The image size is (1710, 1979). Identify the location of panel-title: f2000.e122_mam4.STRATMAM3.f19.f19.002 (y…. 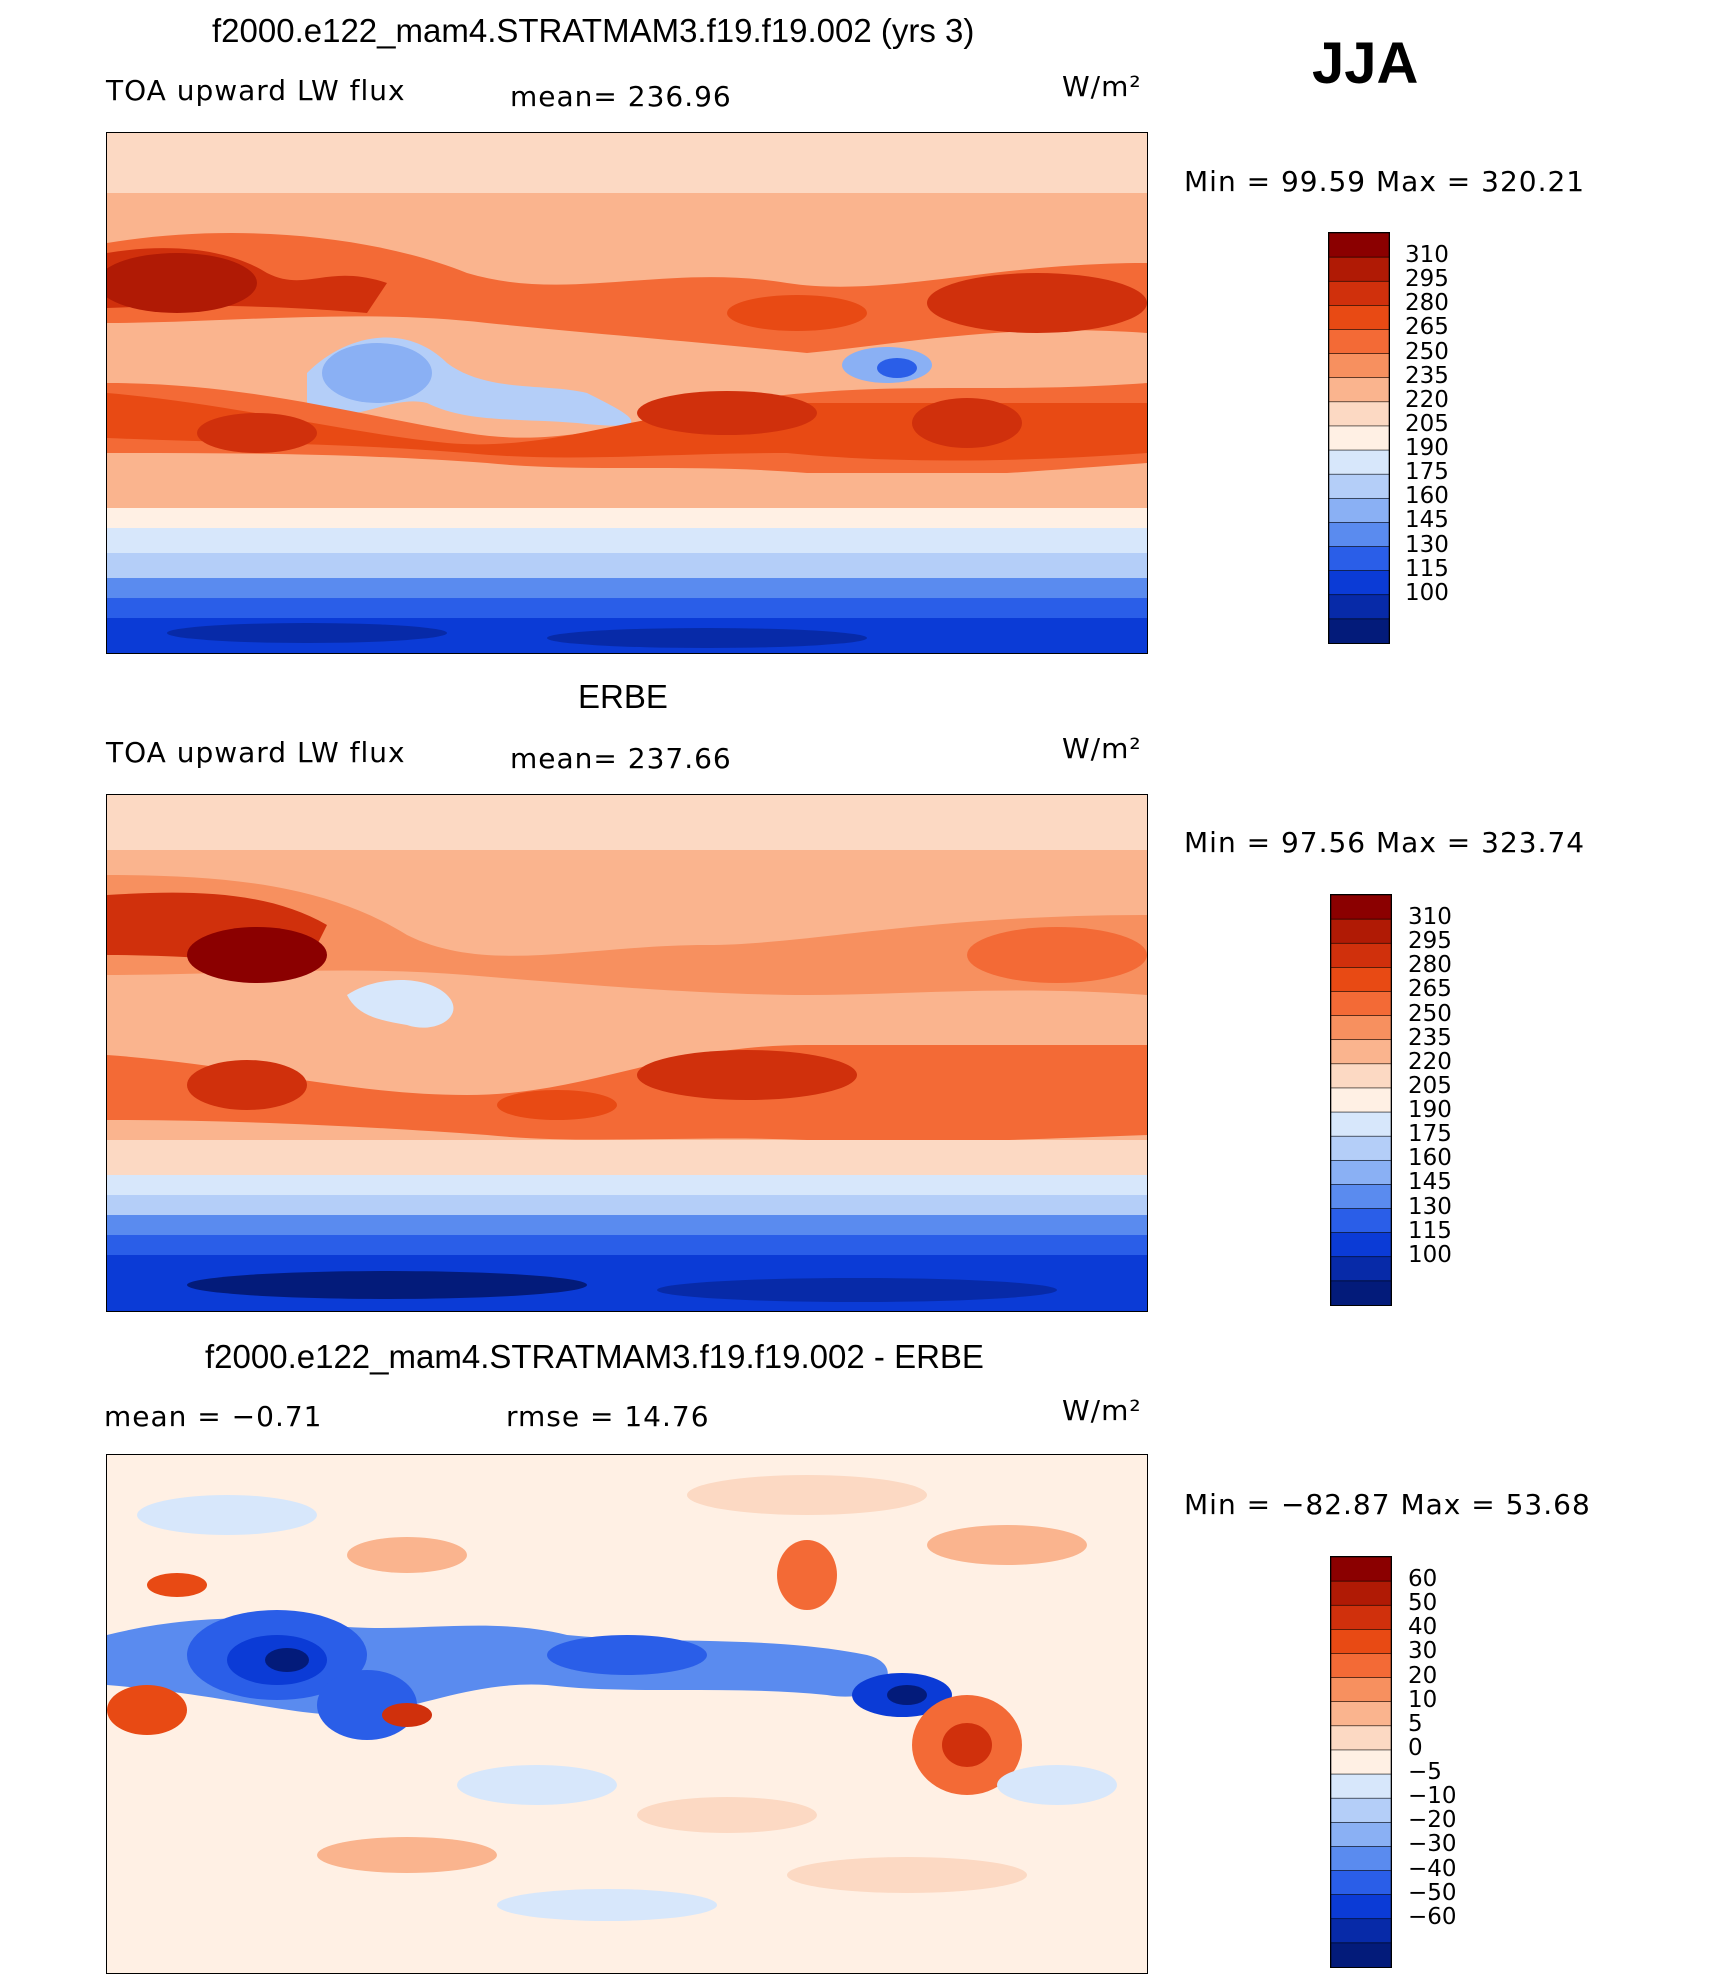
(593, 30).